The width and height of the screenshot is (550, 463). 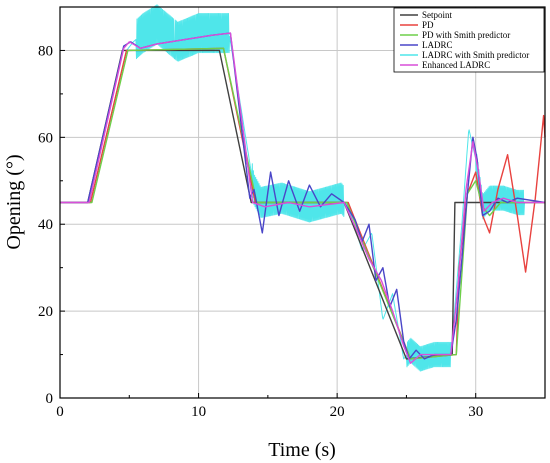 What do you see at coordinates (466, 35) in the screenshot?
I see `legend-label: PD with Smith predictor` at bounding box center [466, 35].